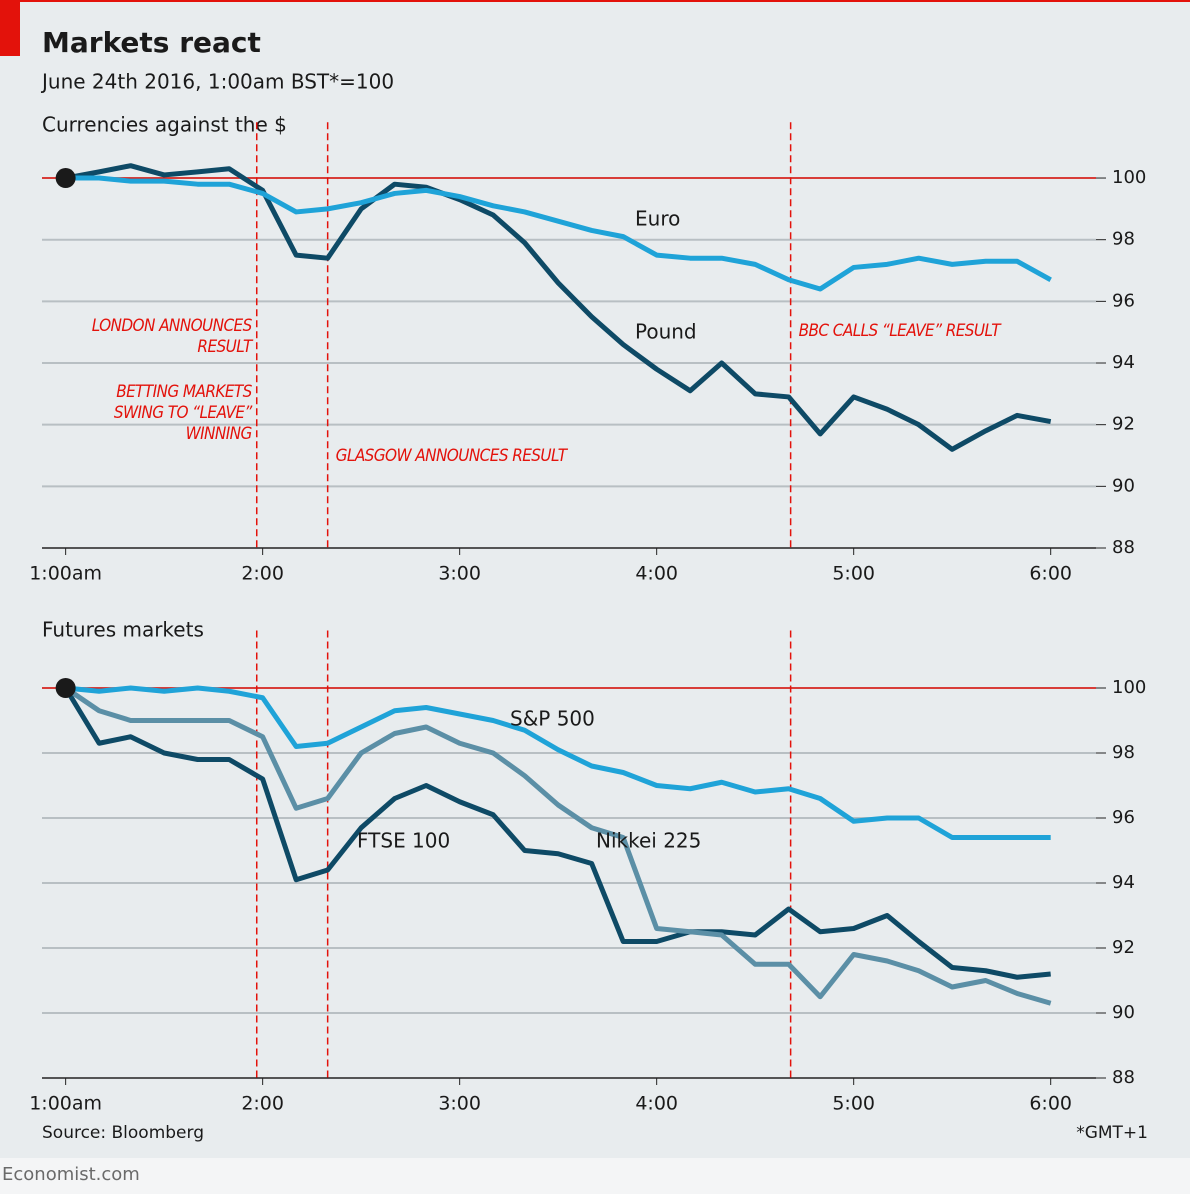  Describe the element at coordinates (403, 841) in the screenshot. I see `series-label: FTSE 100` at that location.